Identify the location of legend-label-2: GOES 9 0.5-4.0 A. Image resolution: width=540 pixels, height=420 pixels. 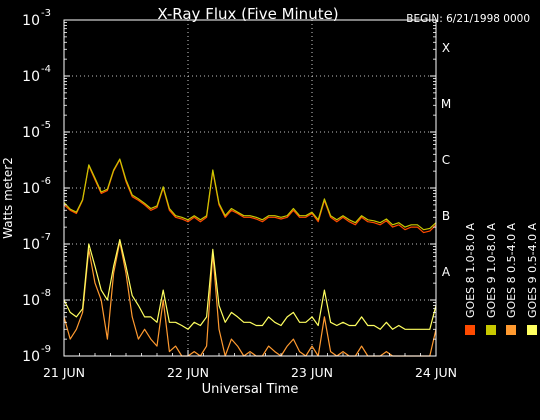
(532, 270).